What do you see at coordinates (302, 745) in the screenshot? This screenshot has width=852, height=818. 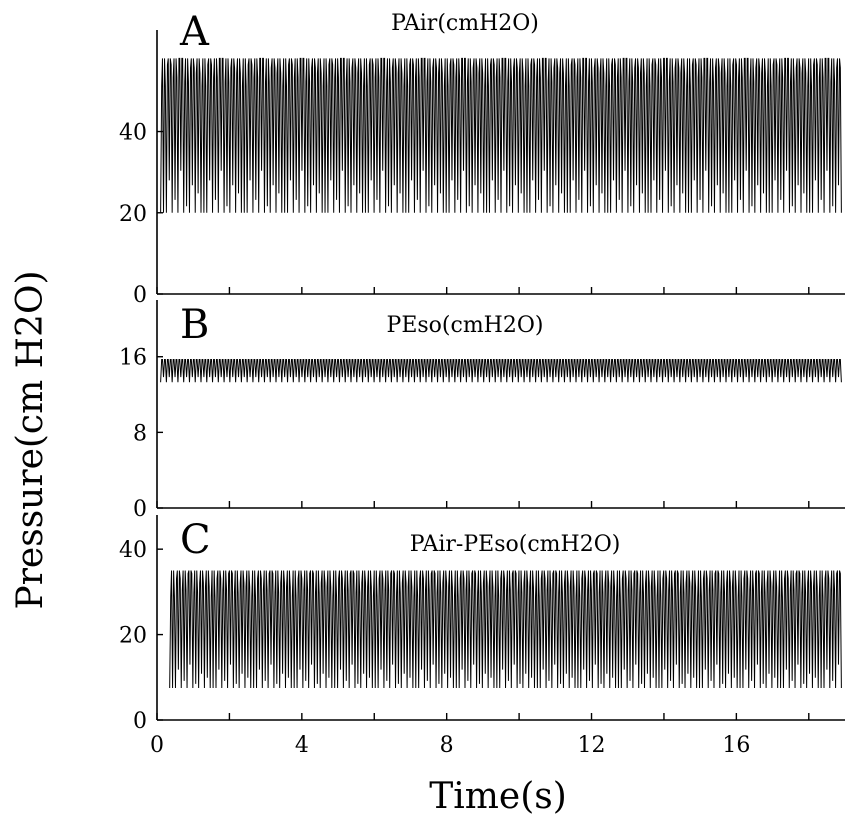 I see `x-tick-label: 4` at bounding box center [302, 745].